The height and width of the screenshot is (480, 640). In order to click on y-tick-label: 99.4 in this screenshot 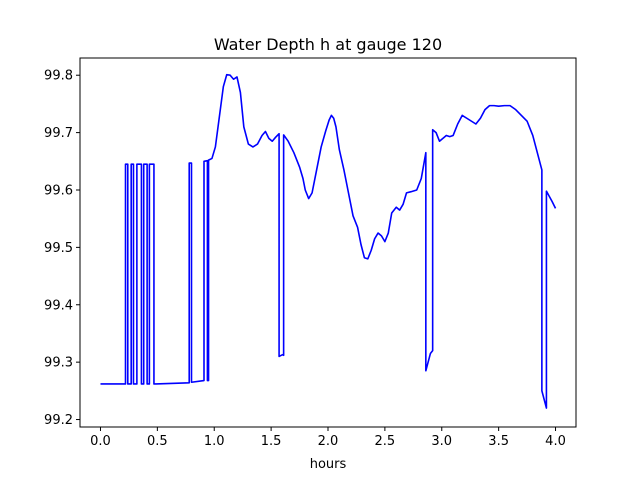, I will do `click(58, 305)`.